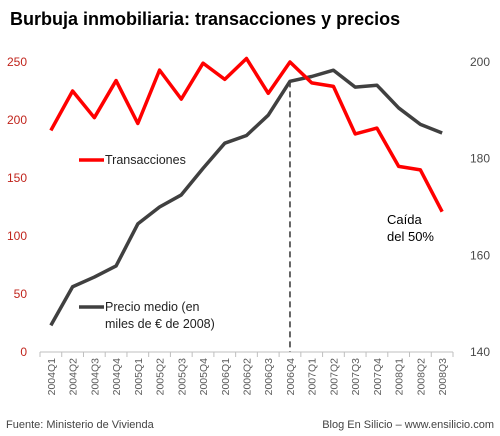  What do you see at coordinates (443, 377) in the screenshot?
I see `x-tick-label: 2008Q3` at bounding box center [443, 377].